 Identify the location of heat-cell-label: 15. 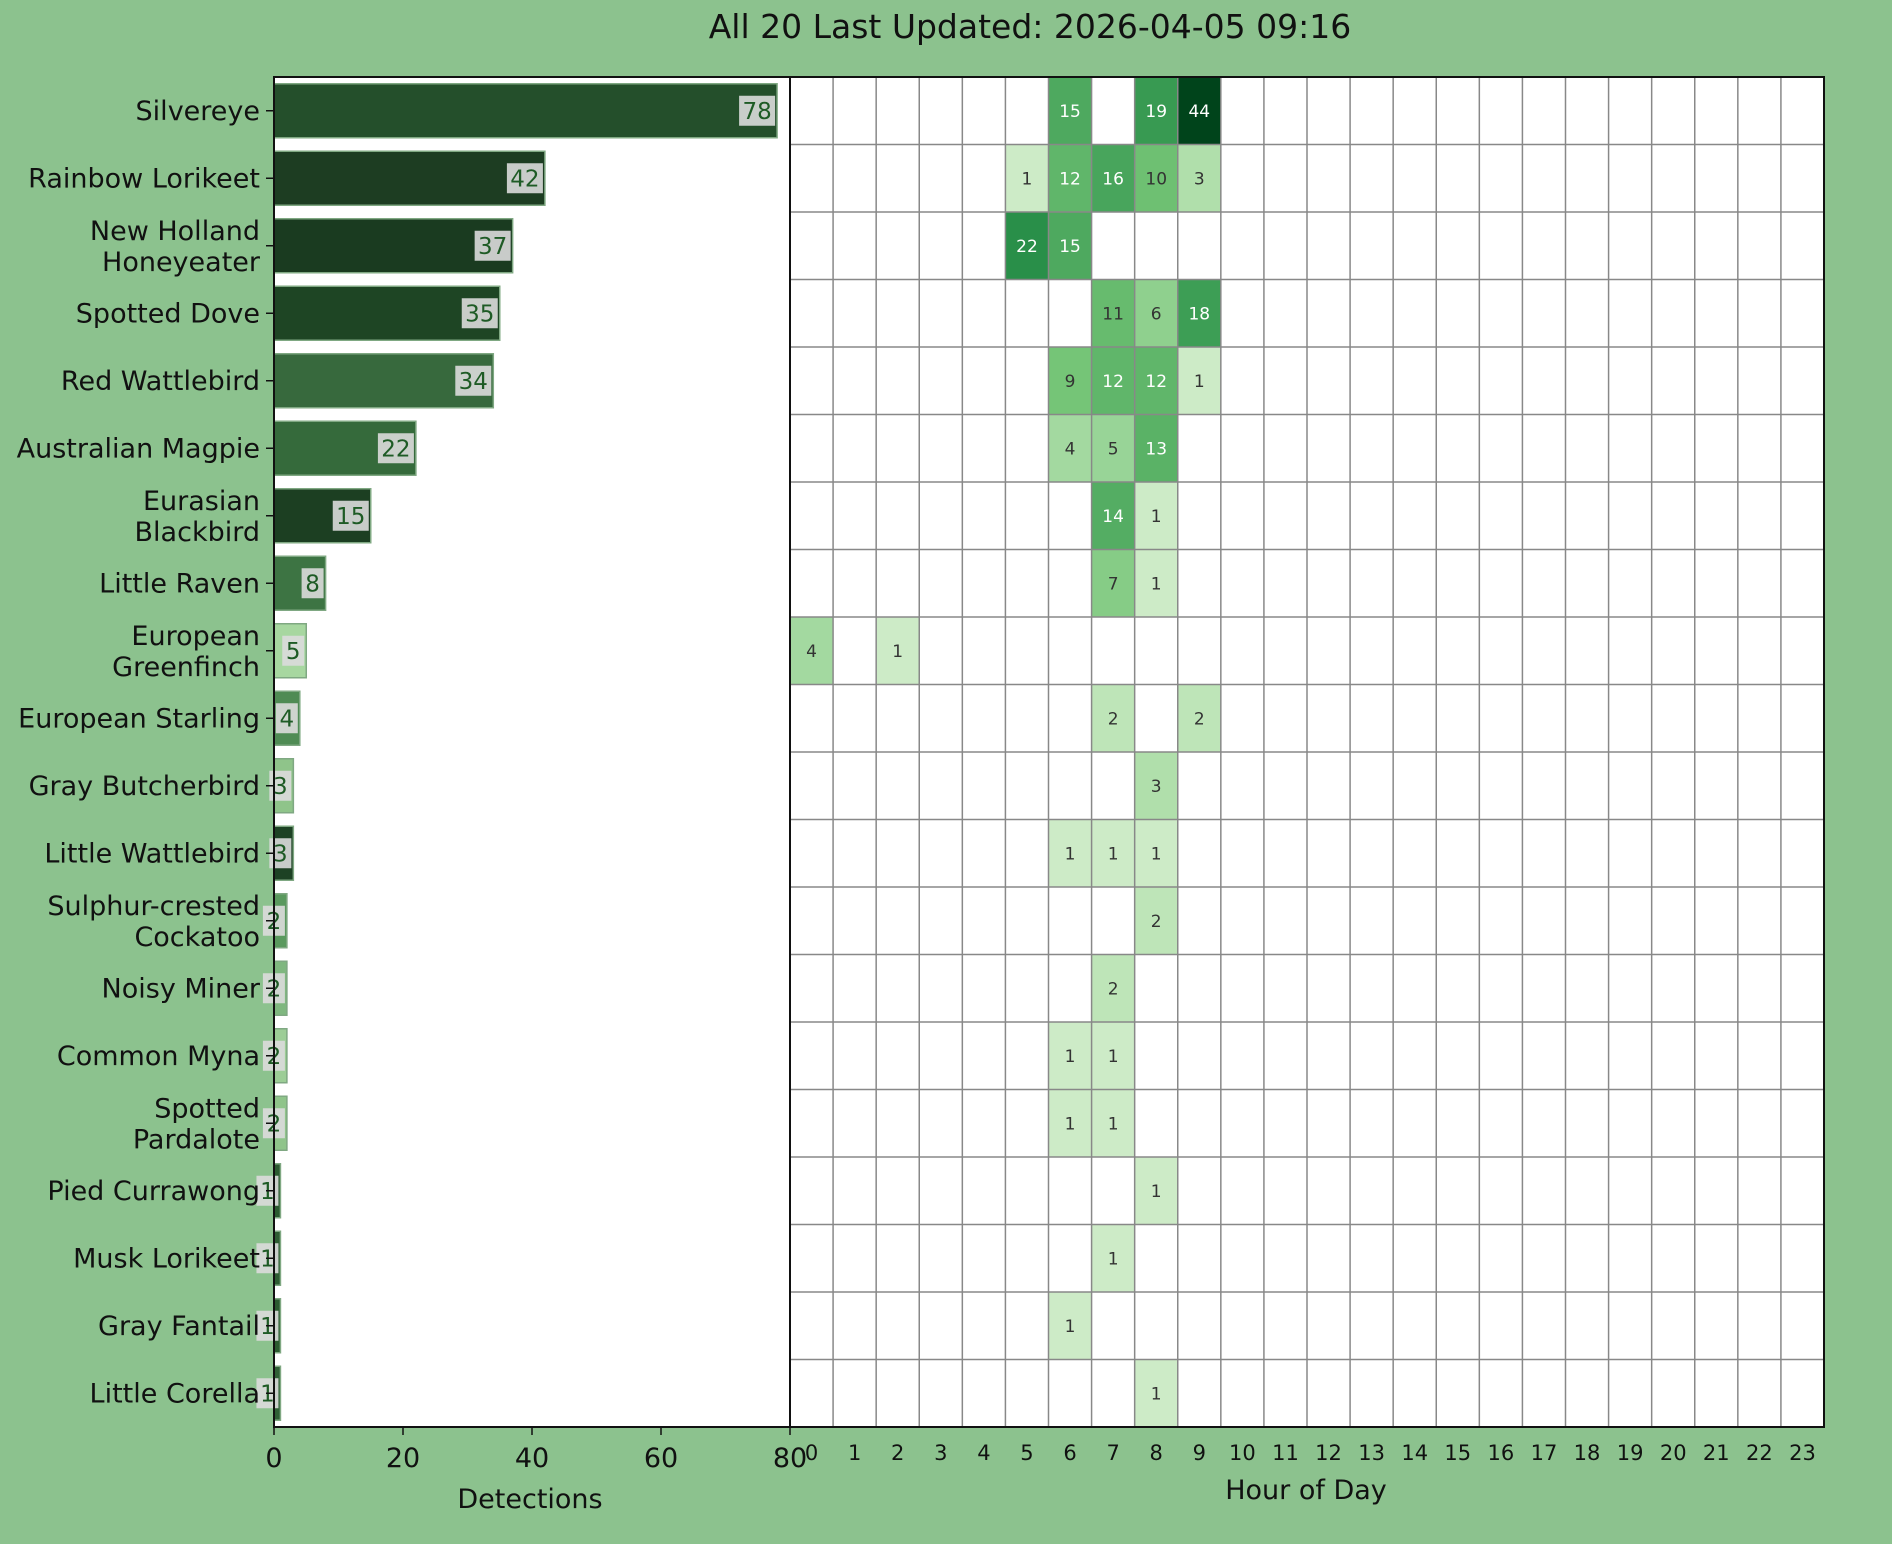
(1070, 247).